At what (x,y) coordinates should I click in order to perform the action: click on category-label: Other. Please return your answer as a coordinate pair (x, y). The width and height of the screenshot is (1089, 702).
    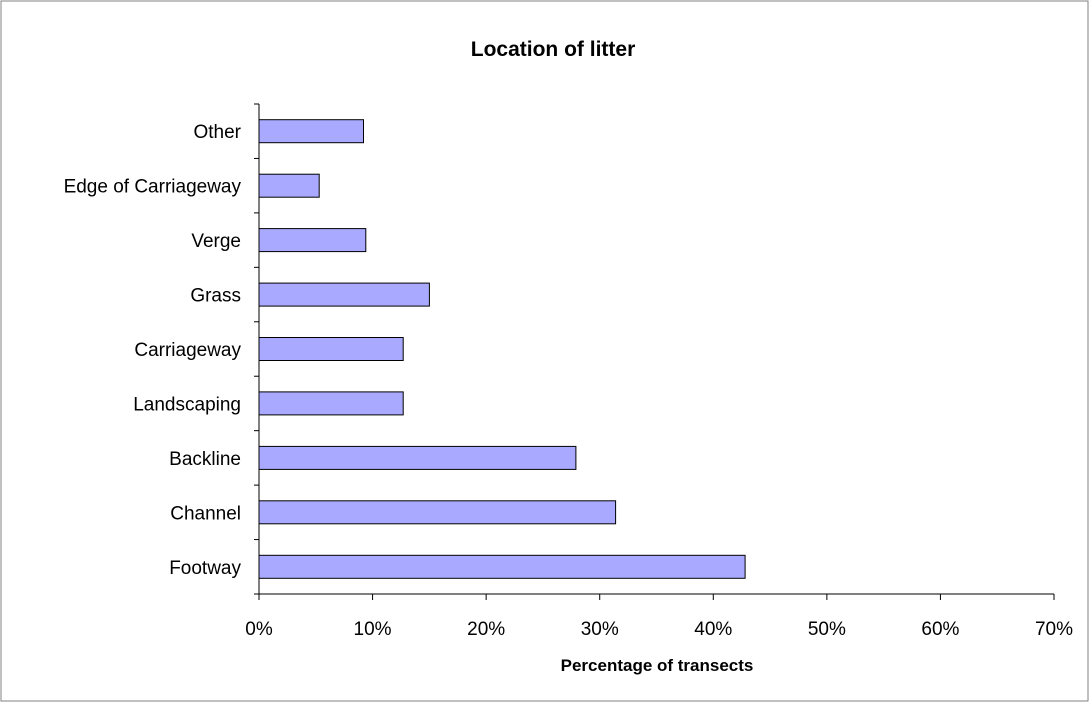
    Looking at the image, I should click on (217, 132).